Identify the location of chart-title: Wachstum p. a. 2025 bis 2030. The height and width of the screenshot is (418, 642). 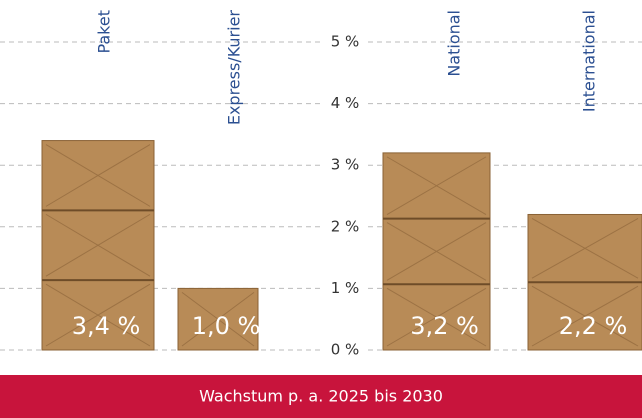
(321, 396).